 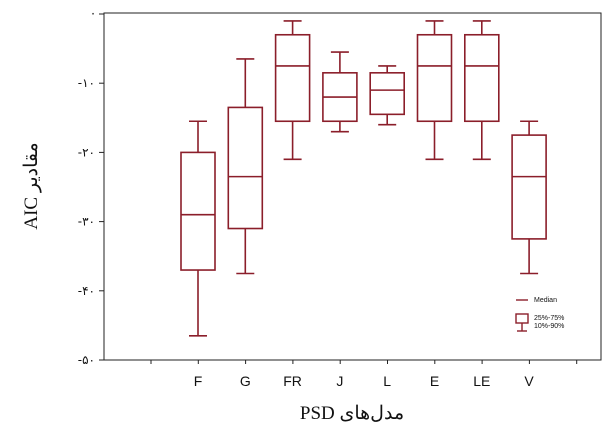 I want to click on box-l, so click(x=387, y=95).